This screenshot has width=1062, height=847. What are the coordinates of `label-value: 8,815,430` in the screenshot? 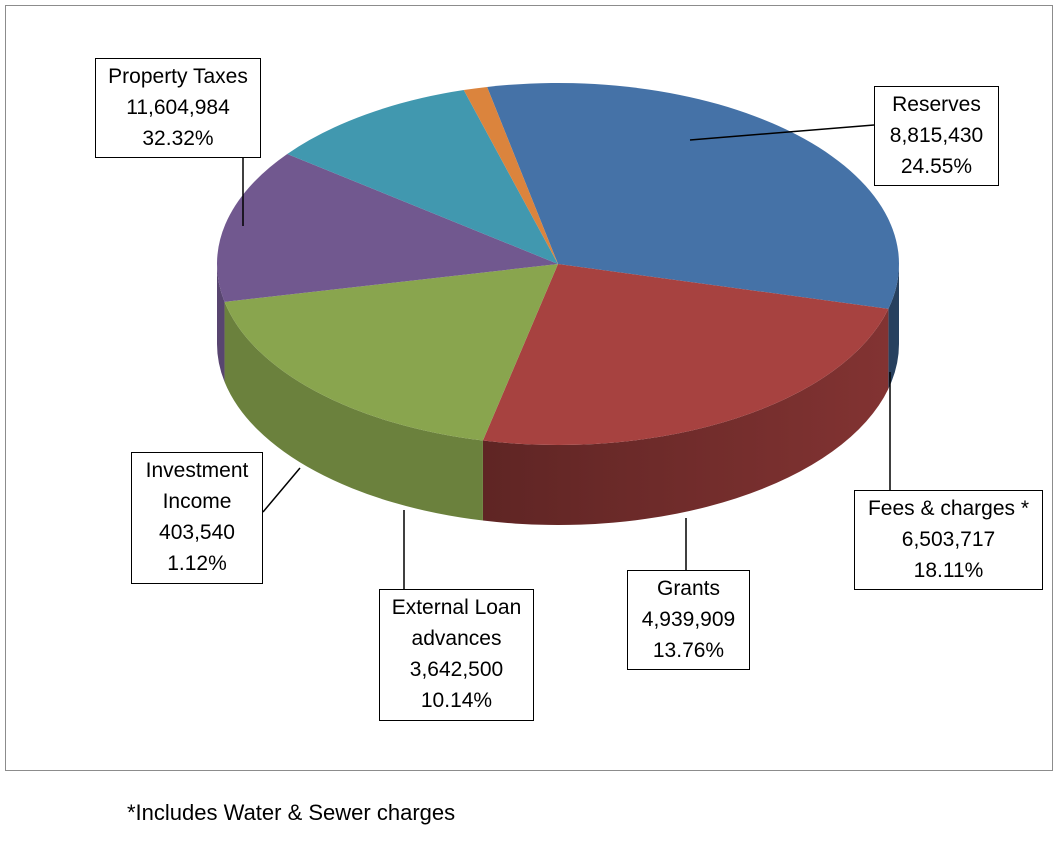 It's located at (936, 135).